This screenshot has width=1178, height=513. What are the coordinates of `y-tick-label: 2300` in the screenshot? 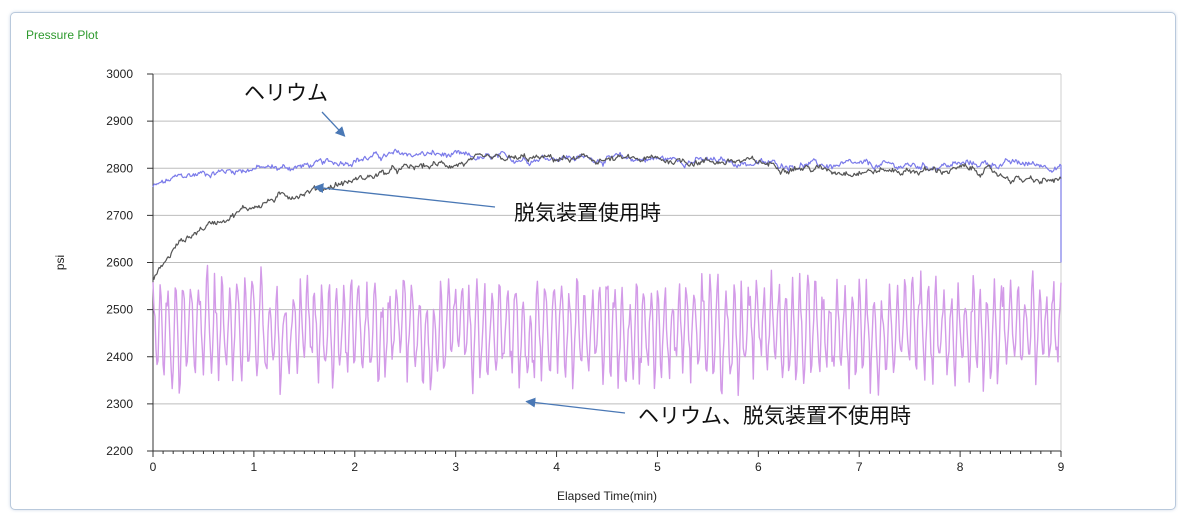 It's located at (119, 404).